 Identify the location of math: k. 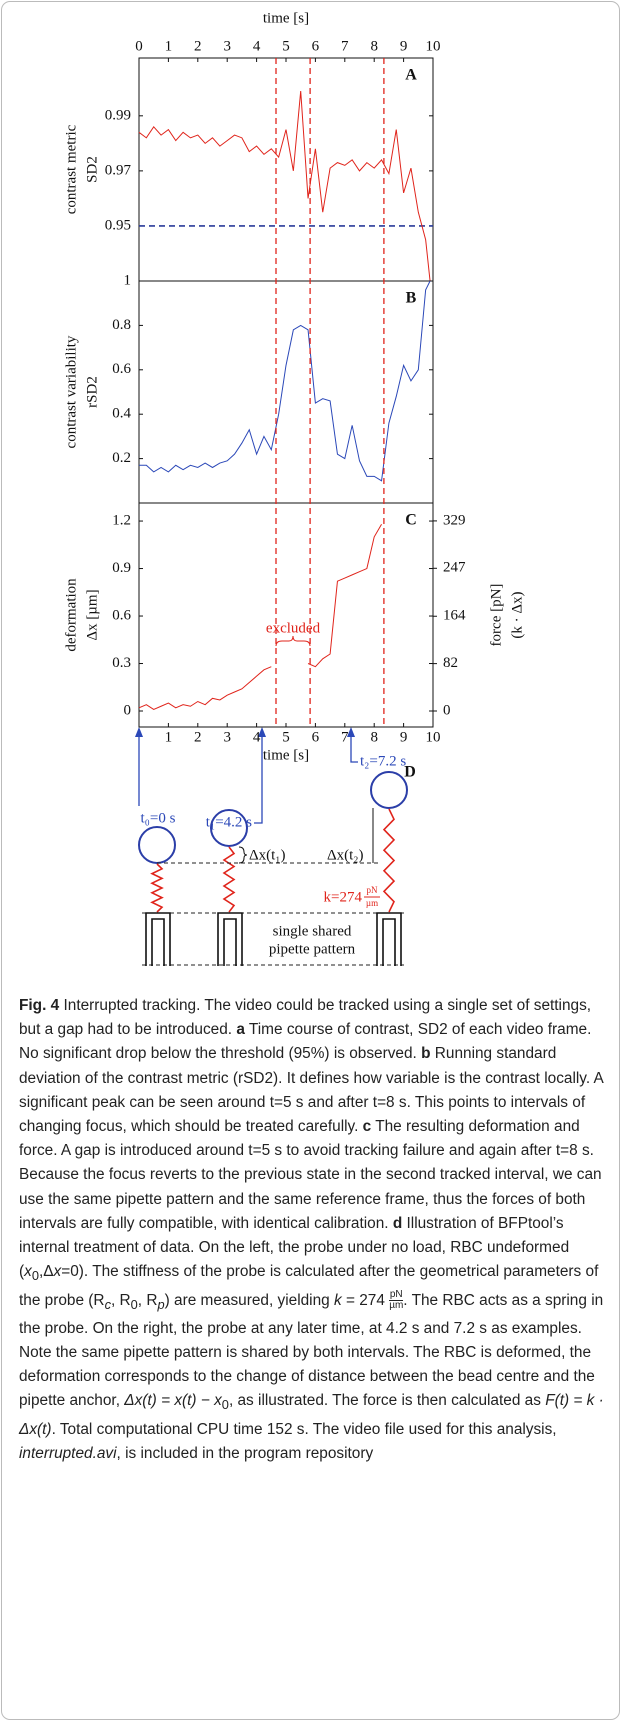
(338, 1300).